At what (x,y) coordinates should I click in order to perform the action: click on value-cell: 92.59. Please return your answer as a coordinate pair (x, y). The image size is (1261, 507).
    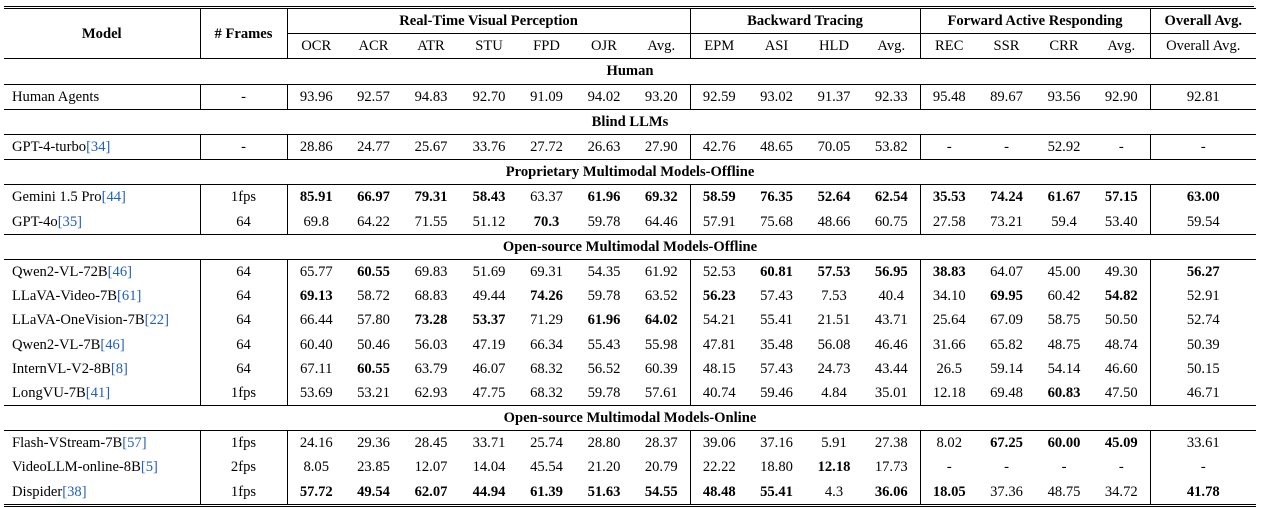
    Looking at the image, I should click on (719, 97).